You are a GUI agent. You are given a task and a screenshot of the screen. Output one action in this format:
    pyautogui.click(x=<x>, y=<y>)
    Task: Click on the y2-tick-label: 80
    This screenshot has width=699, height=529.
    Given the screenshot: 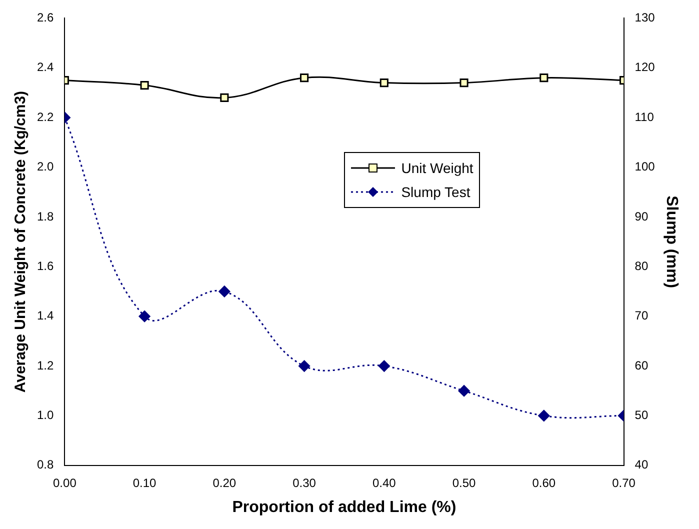 What is the action you would take?
    pyautogui.click(x=641, y=265)
    